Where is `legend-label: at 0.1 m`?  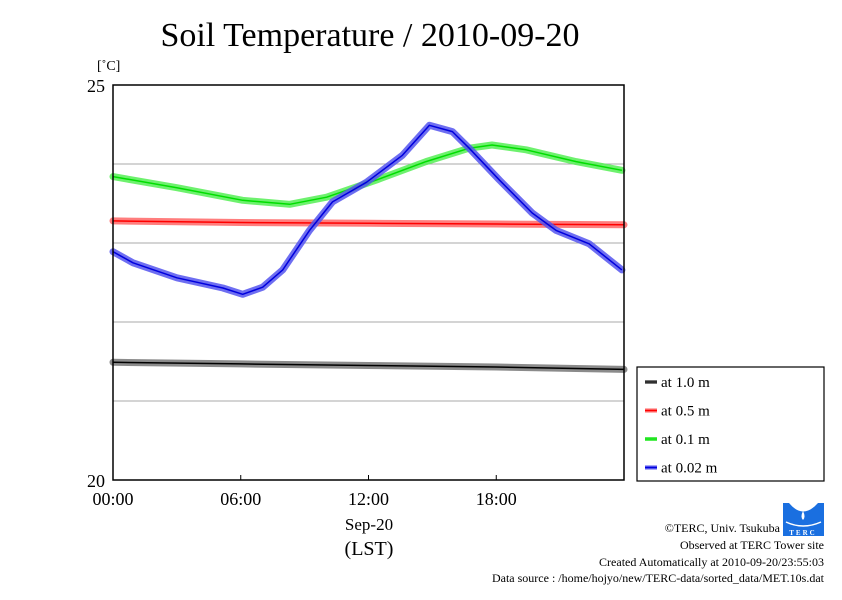
legend-label: at 0.1 m is located at coordinates (685, 440).